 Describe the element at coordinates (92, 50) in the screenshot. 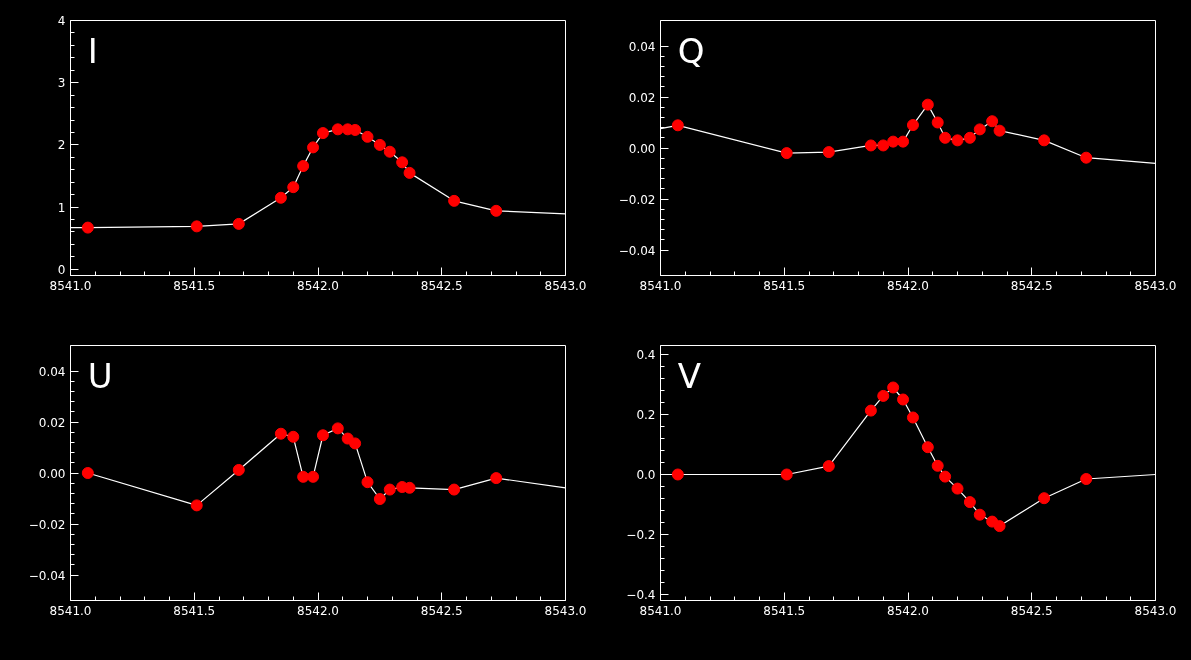

I see `chart-title: I` at that location.